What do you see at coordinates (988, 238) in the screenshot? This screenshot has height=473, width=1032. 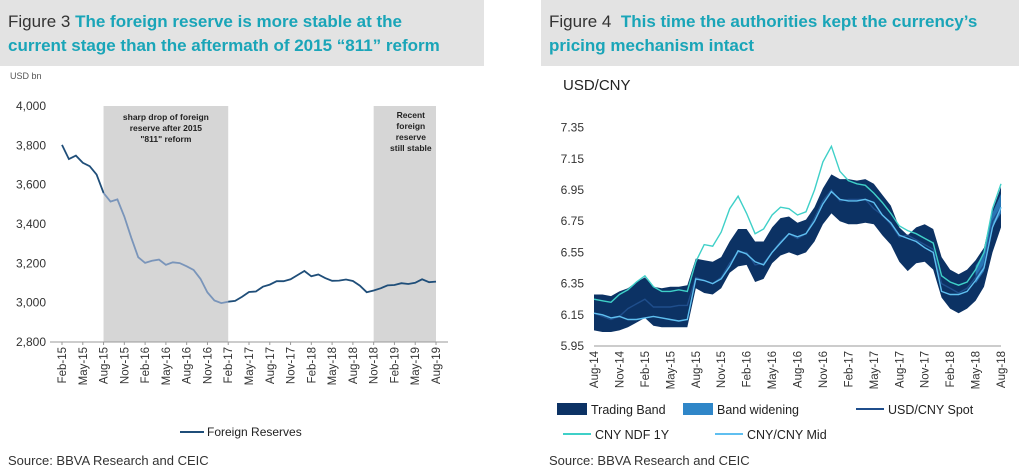 I see `band-widening` at bounding box center [988, 238].